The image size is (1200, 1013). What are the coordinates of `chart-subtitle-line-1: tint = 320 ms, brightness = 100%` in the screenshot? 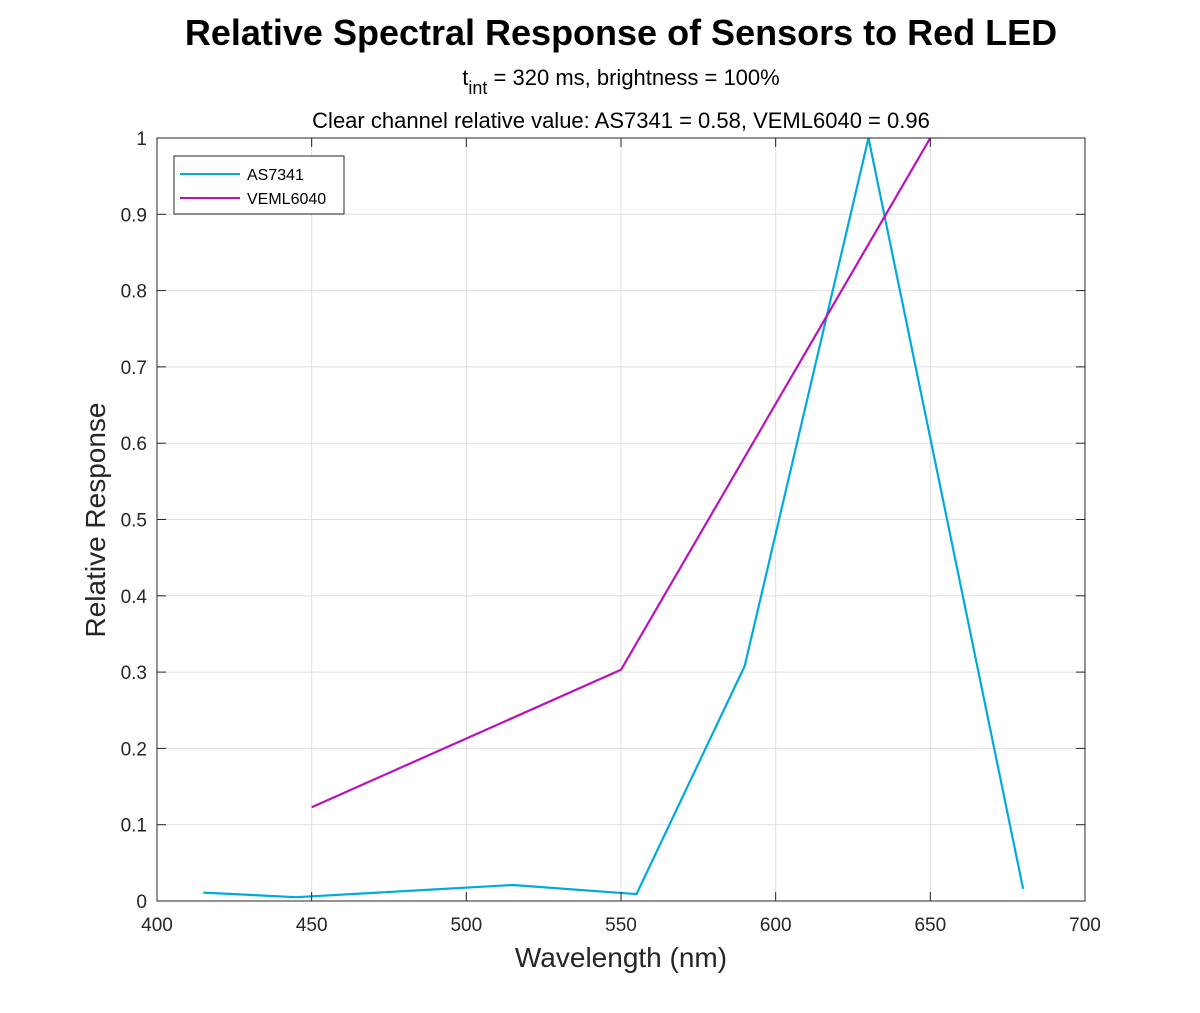 It's located at (620, 81).